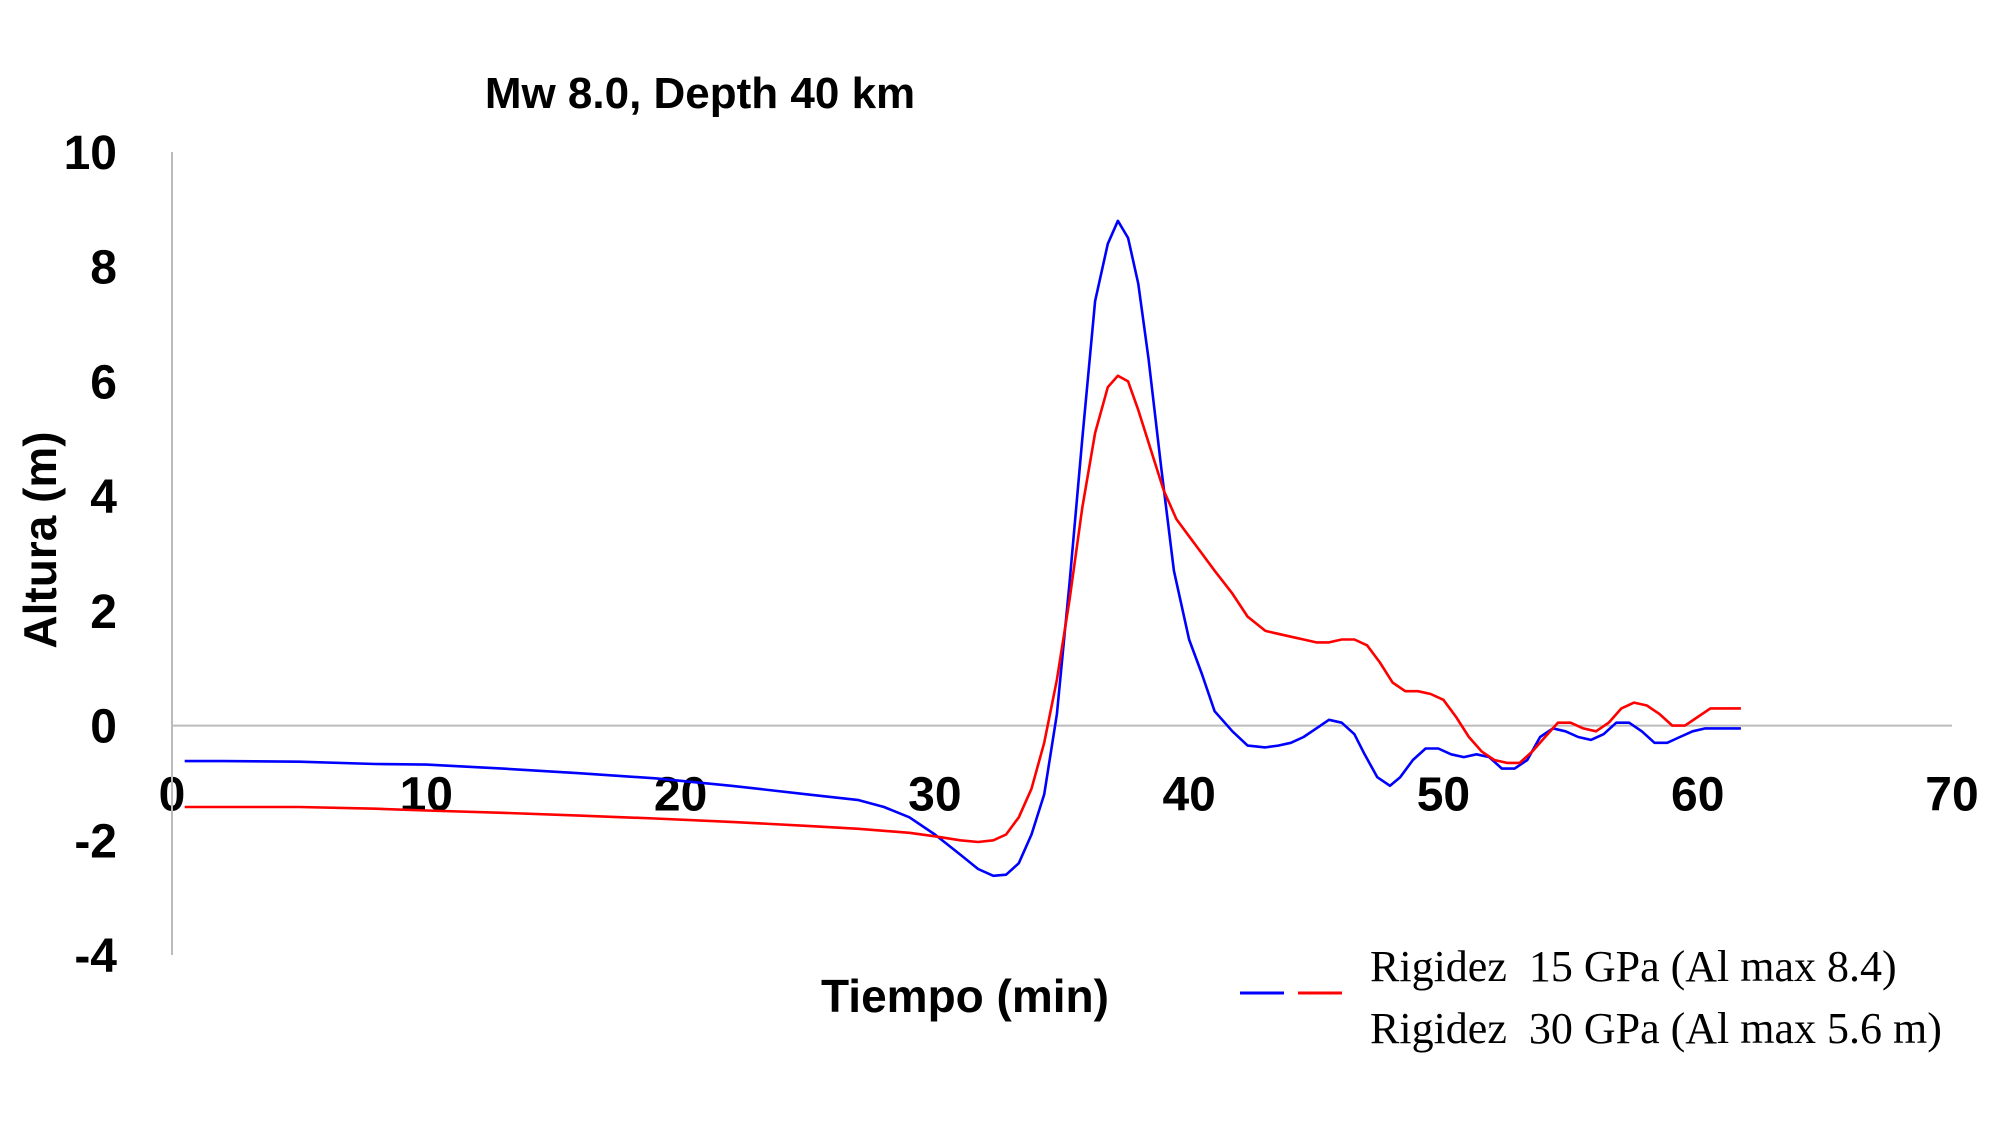  What do you see at coordinates (680, 795) in the screenshot?
I see `x-tick-label: 20` at bounding box center [680, 795].